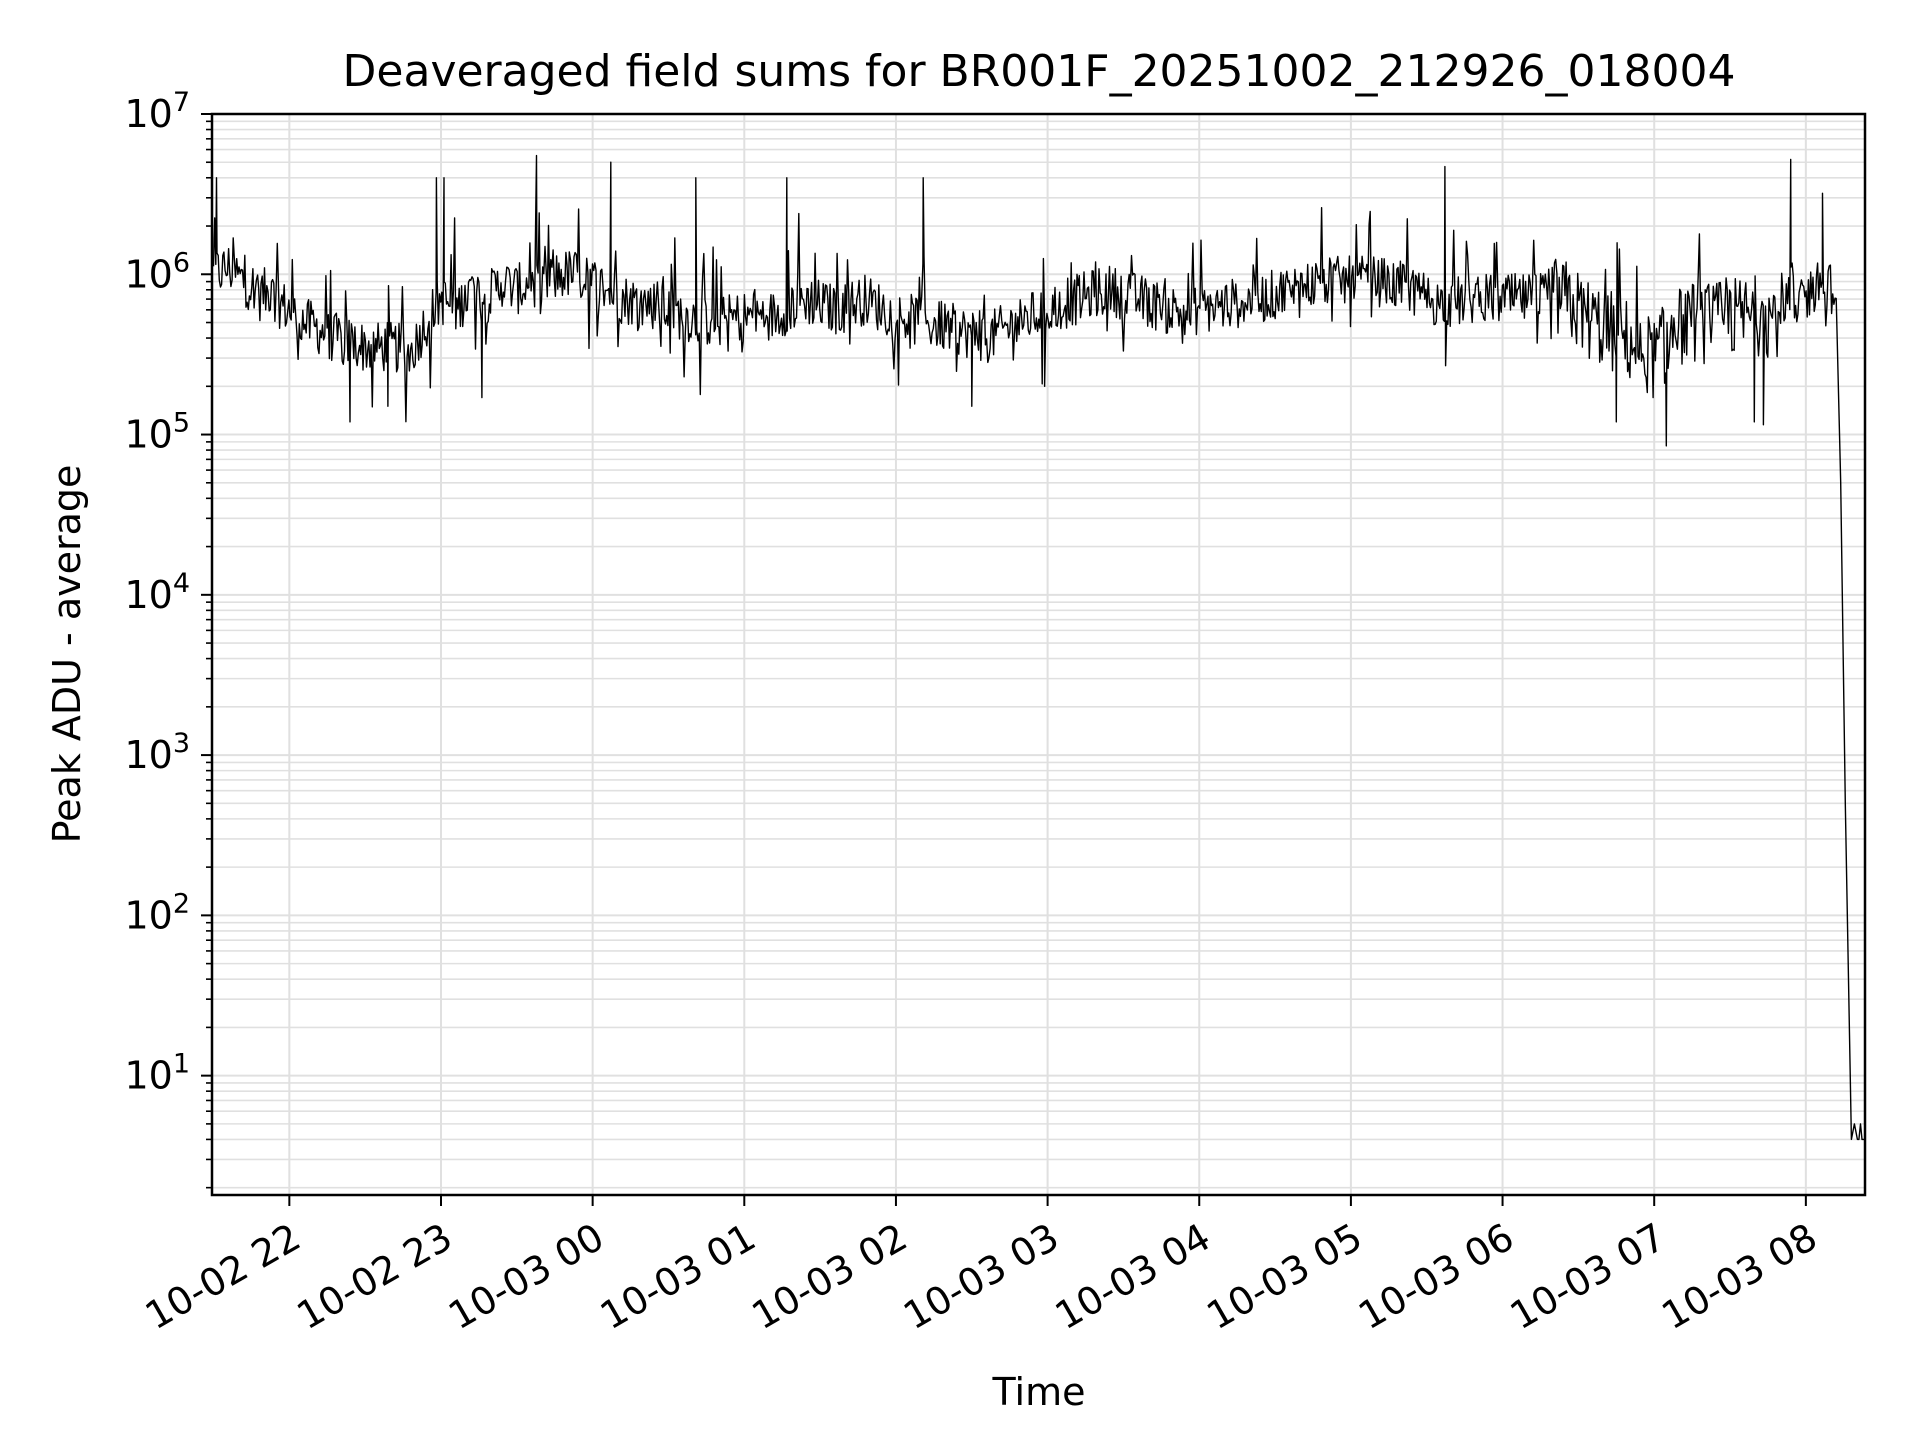 This screenshot has height=1440, width=1920. I want to click on y-axis-label: Peak ADU - average, so click(67, 654).